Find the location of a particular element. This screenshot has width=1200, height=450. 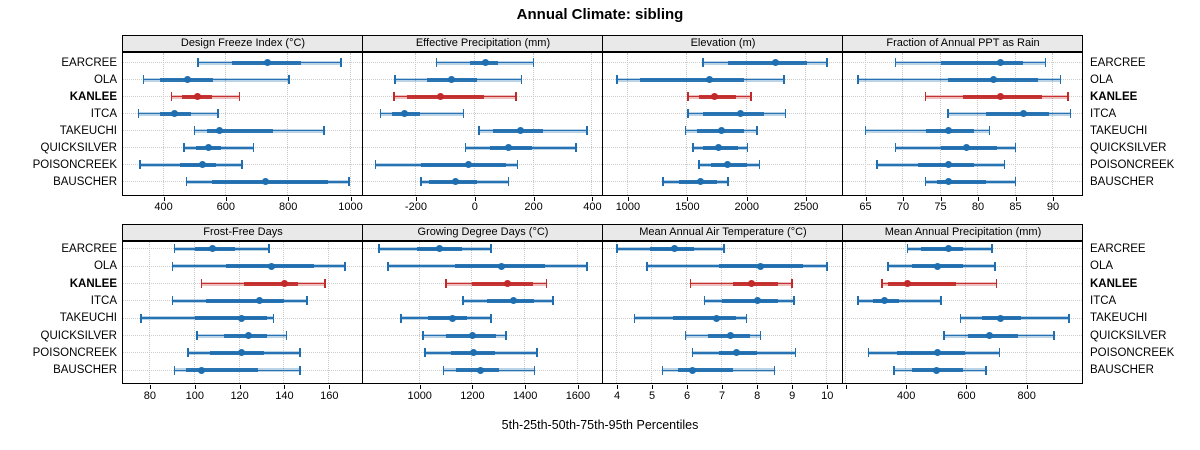

whisker-cap-low-quicksilver is located at coordinates (895, 148).